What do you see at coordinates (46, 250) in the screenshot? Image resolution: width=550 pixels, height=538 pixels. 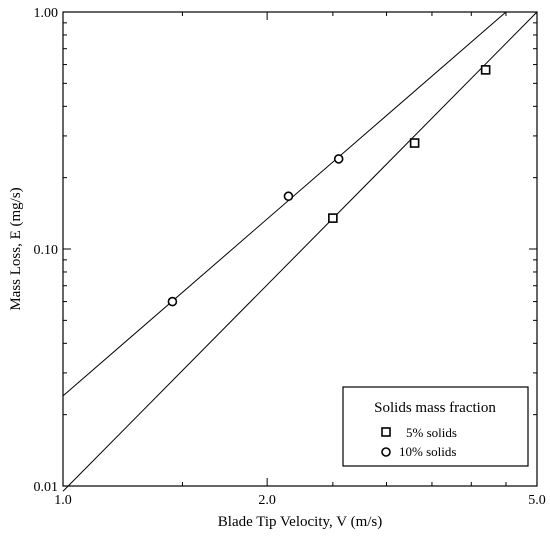 I see `y-tick-label: 0.10` at bounding box center [46, 250].